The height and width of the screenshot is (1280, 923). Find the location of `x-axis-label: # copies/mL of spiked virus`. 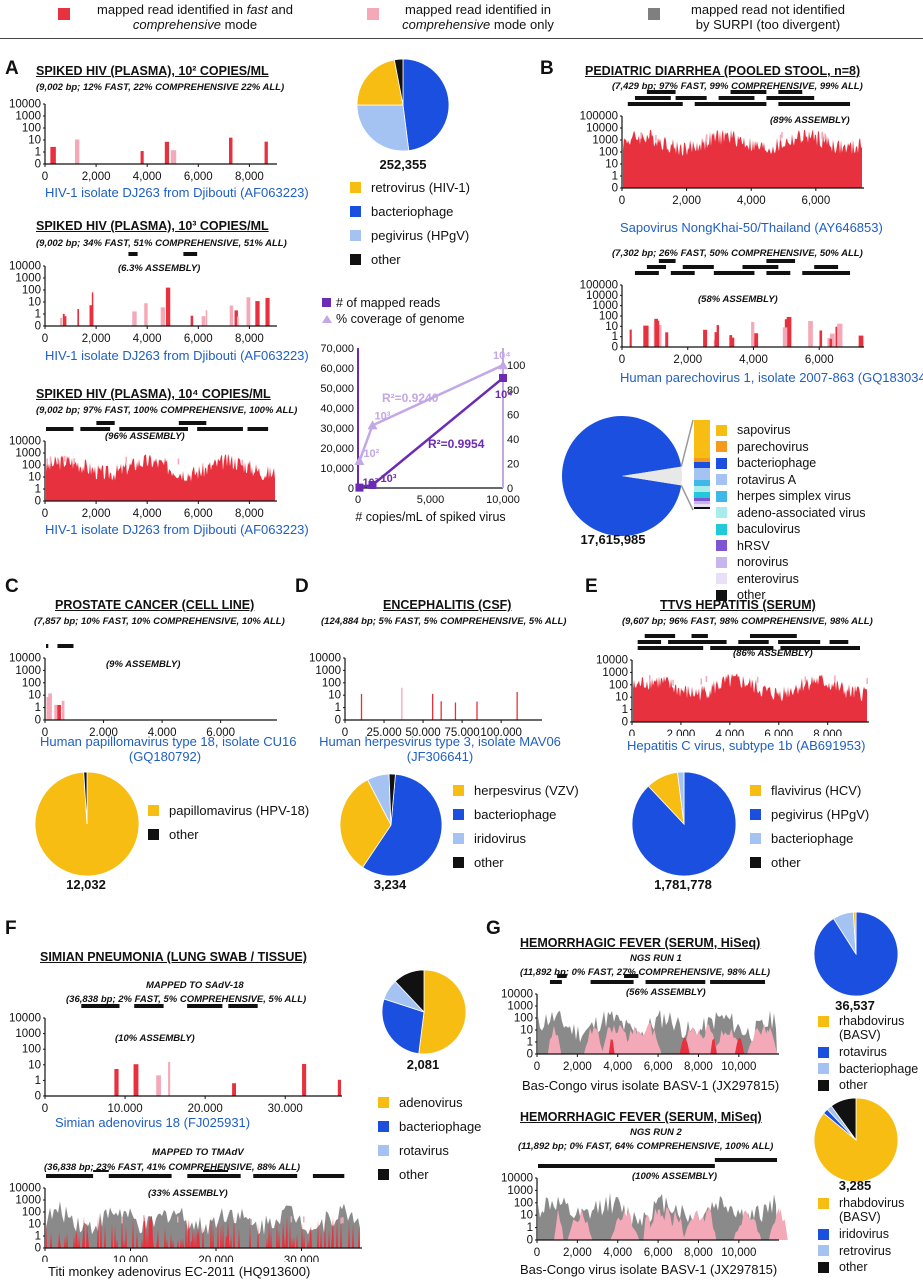

x-axis-label: # copies/mL of spiked virus is located at coordinates (430, 517).